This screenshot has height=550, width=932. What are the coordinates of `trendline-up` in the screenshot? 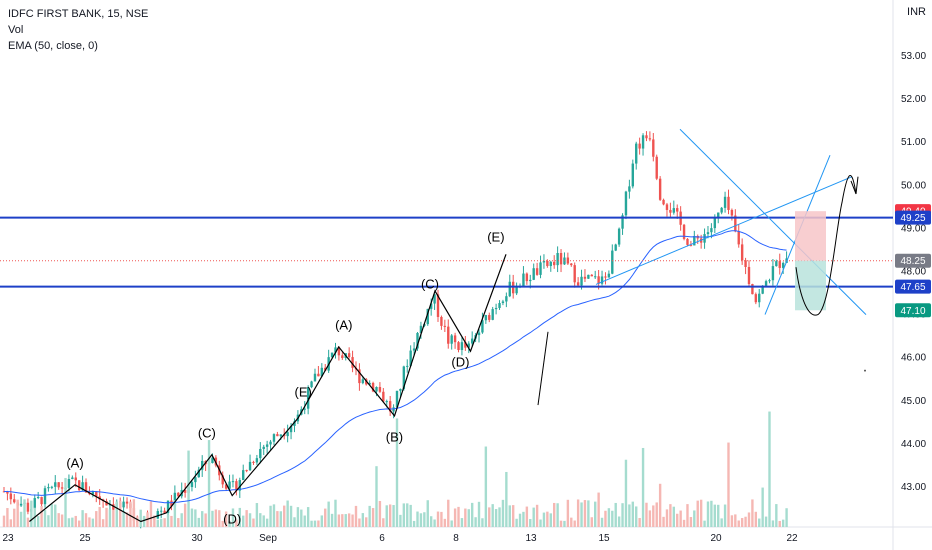 It's located at (724, 230).